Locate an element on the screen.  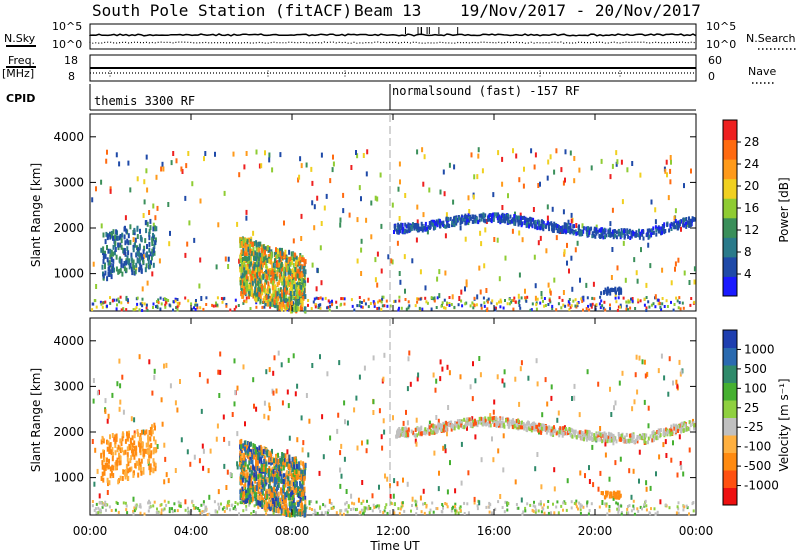
nsky-top-tick: 10^5 is located at coordinates (67, 26).